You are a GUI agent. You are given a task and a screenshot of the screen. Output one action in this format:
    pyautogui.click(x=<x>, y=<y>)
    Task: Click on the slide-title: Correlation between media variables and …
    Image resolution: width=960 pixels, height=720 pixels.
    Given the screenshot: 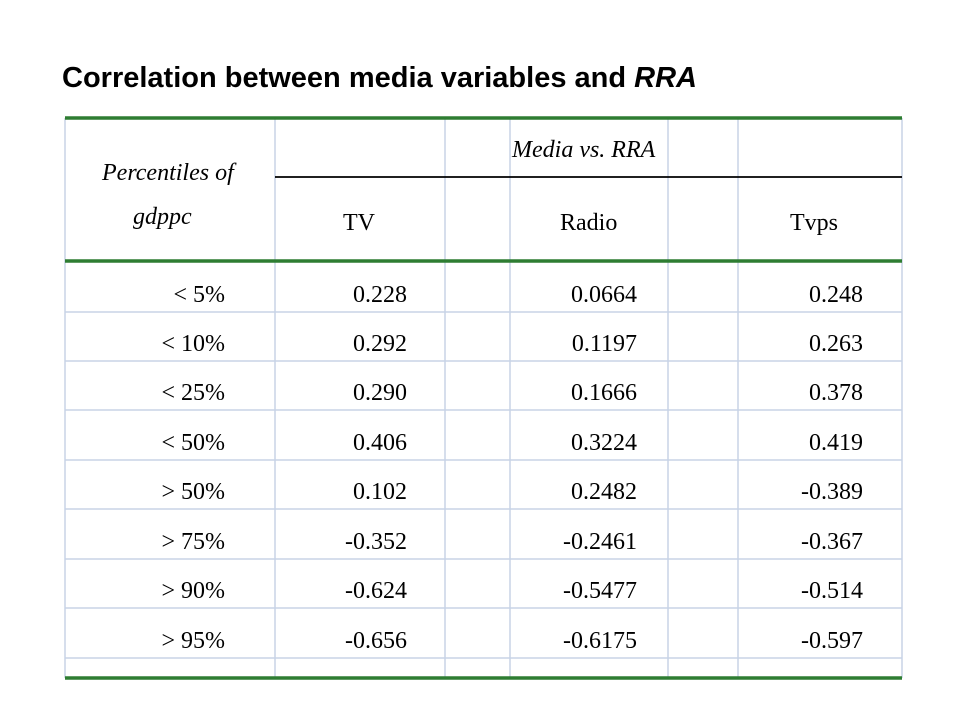 What is the action you would take?
    pyautogui.click(x=379, y=78)
    